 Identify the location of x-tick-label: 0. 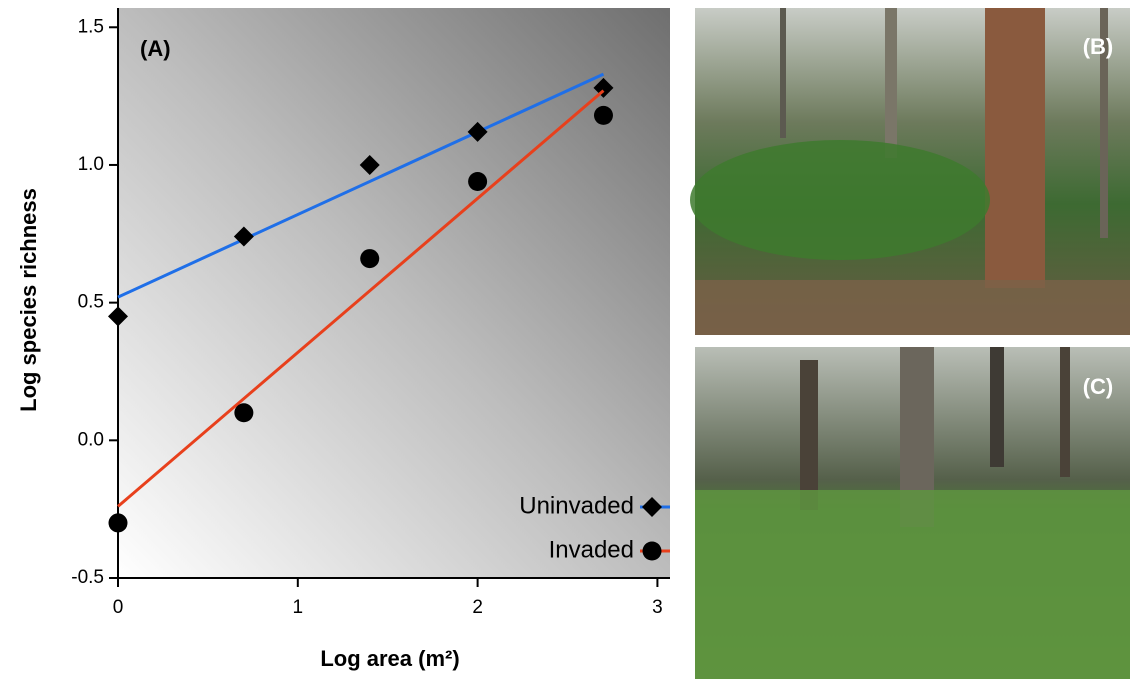
(118, 607).